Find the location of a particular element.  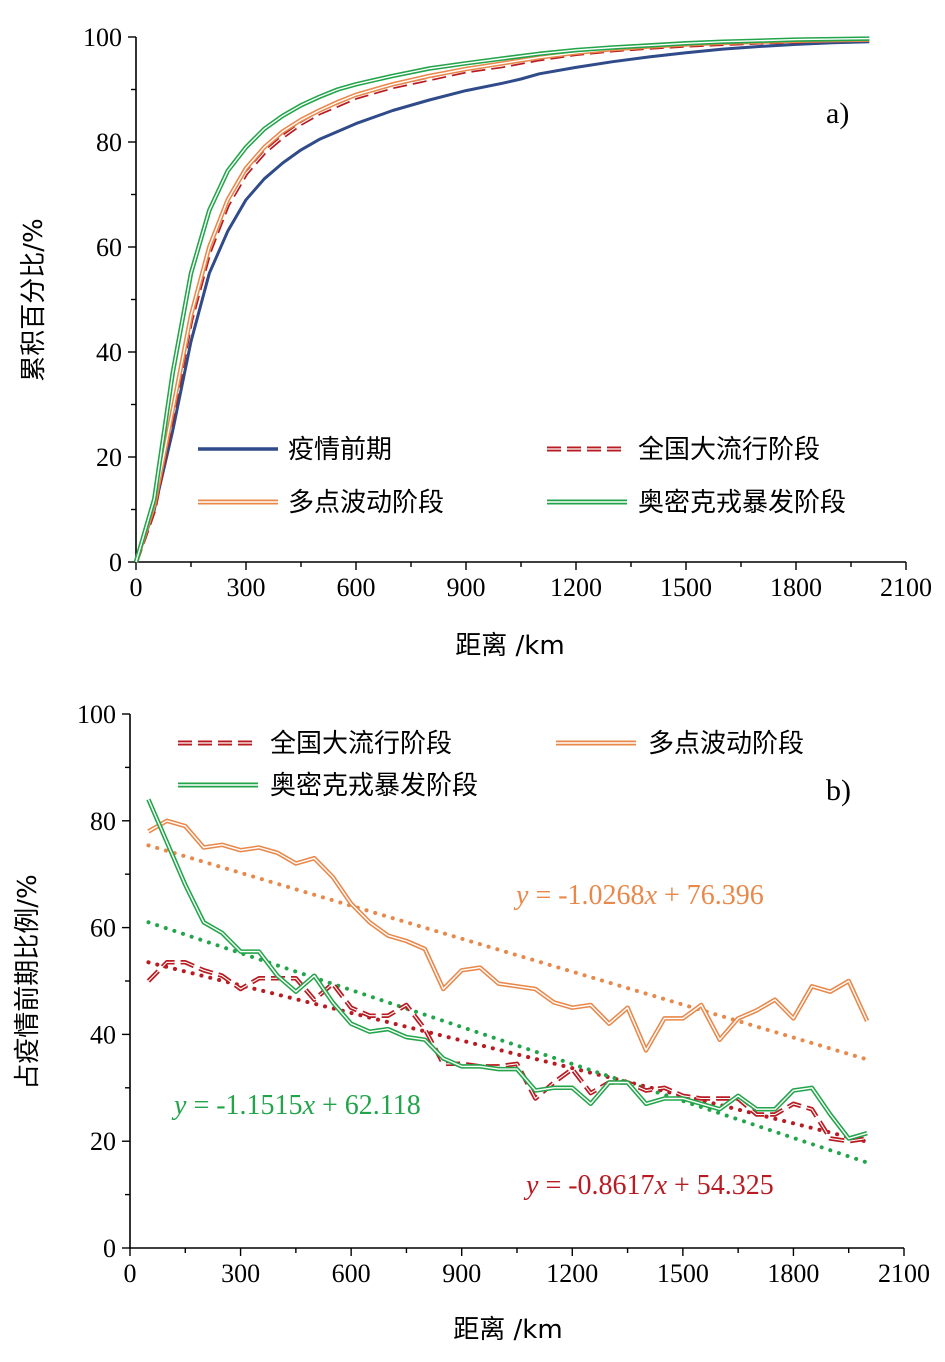

series-b-1-inner is located at coordinates (508, 1051).